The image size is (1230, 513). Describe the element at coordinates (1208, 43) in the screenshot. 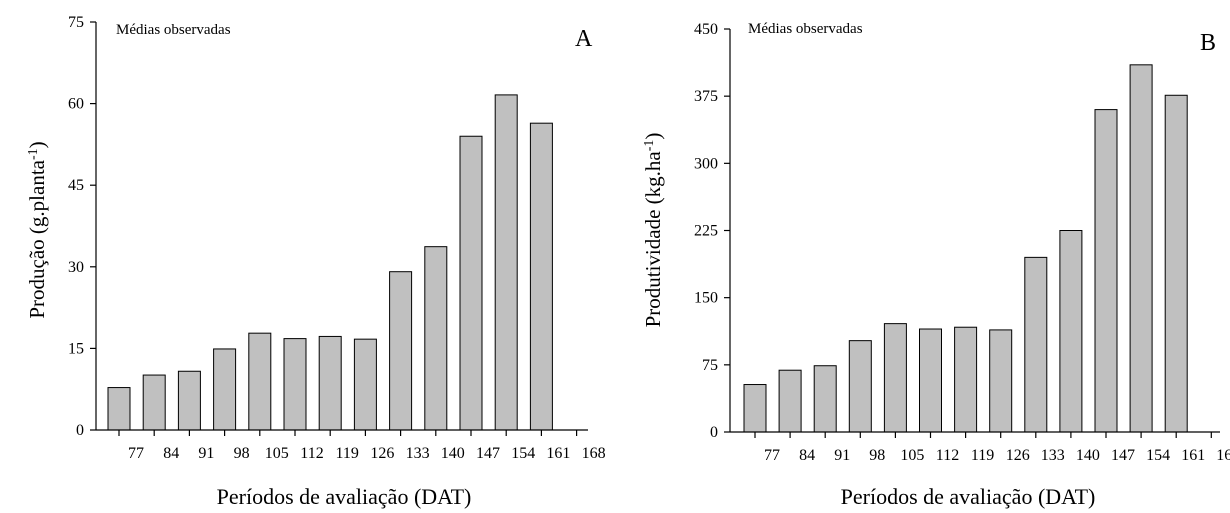

I see `panel-label-b: B` at that location.